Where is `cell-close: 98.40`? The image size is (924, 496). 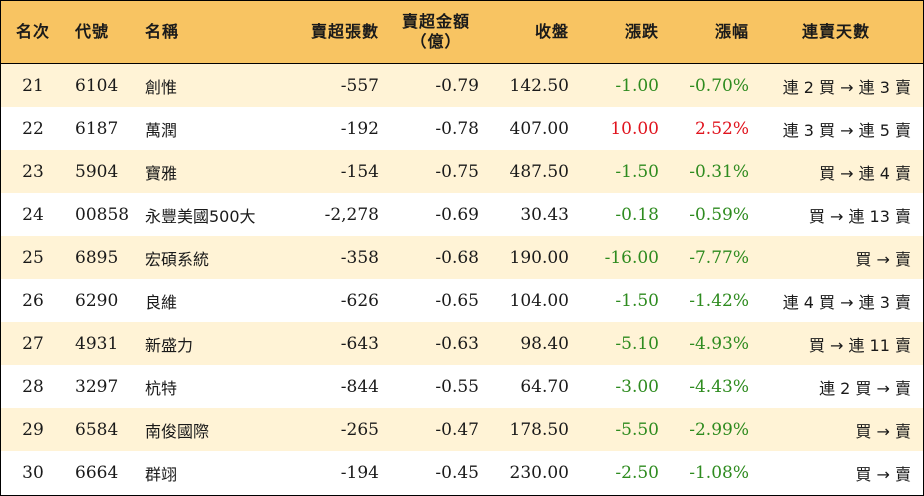 cell-close: 98.40 is located at coordinates (544, 343).